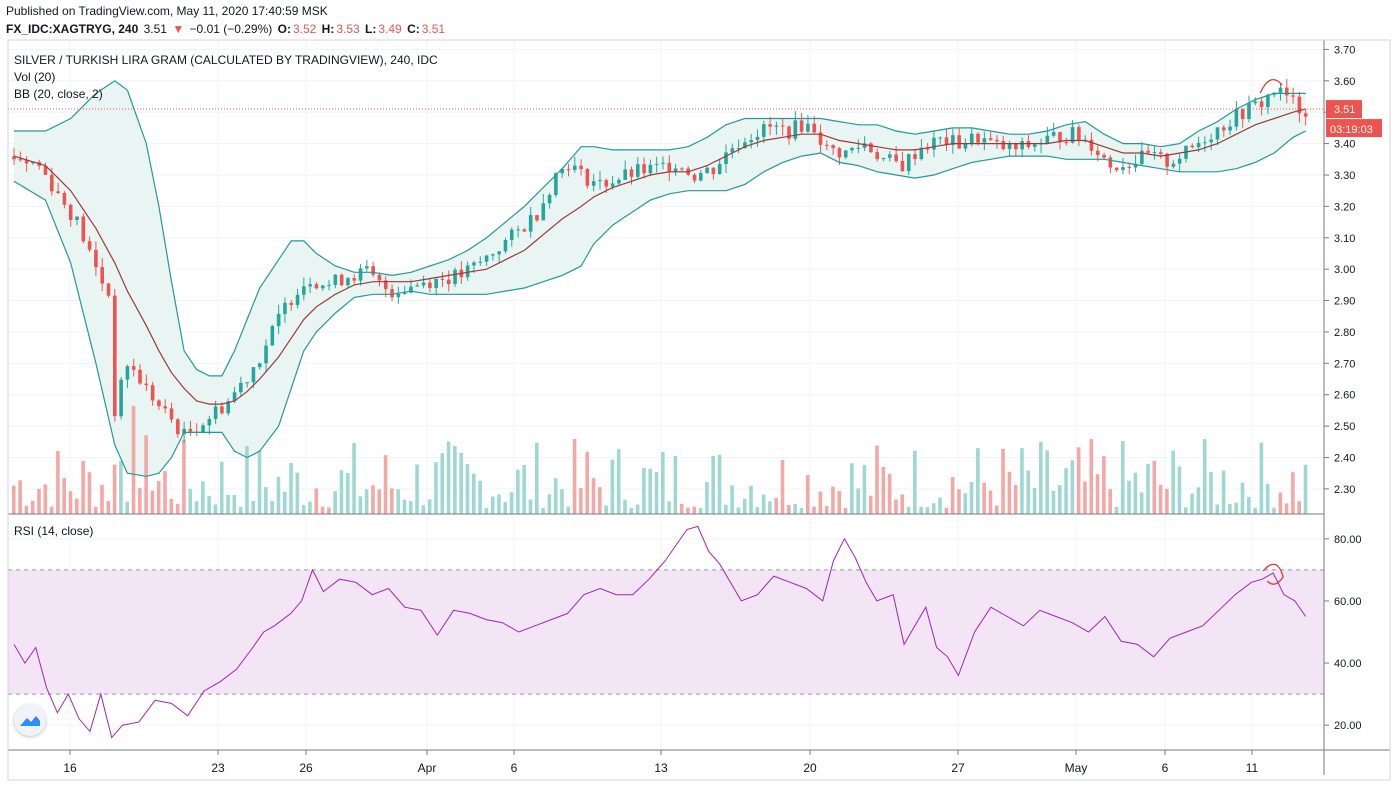 The height and width of the screenshot is (786, 1396). What do you see at coordinates (72, 29) in the screenshot?
I see `symbol: FX_IDC:XAGTRYG, 240` at bounding box center [72, 29].